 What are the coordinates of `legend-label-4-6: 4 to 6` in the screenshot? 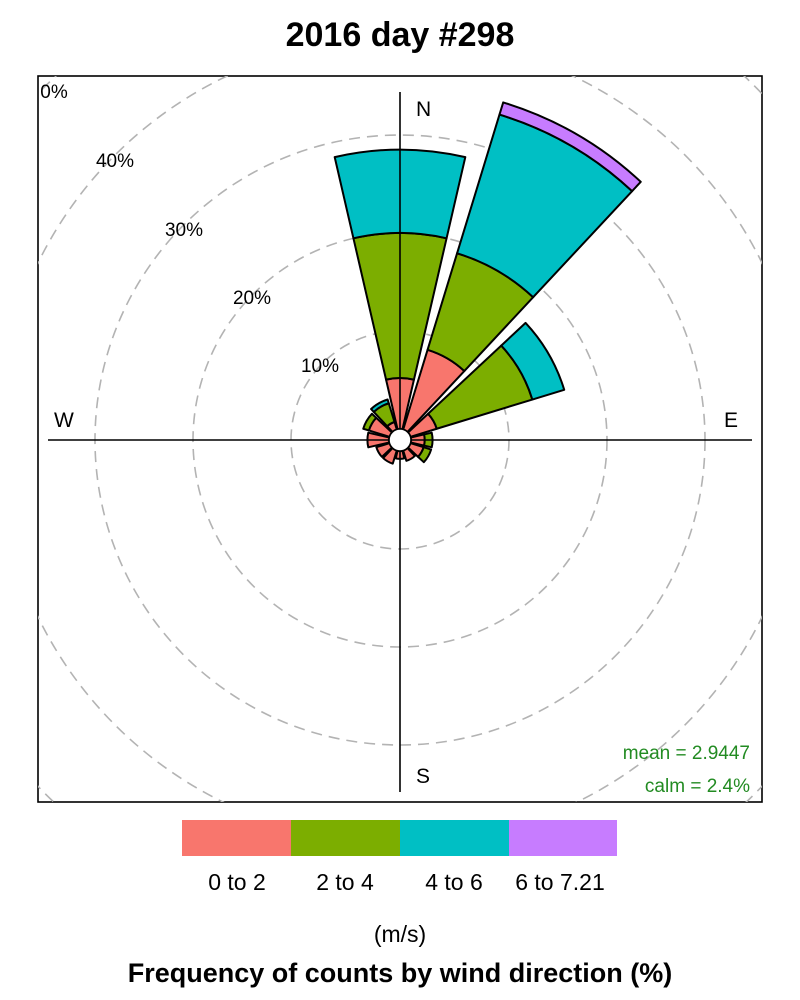 It's located at (454, 882).